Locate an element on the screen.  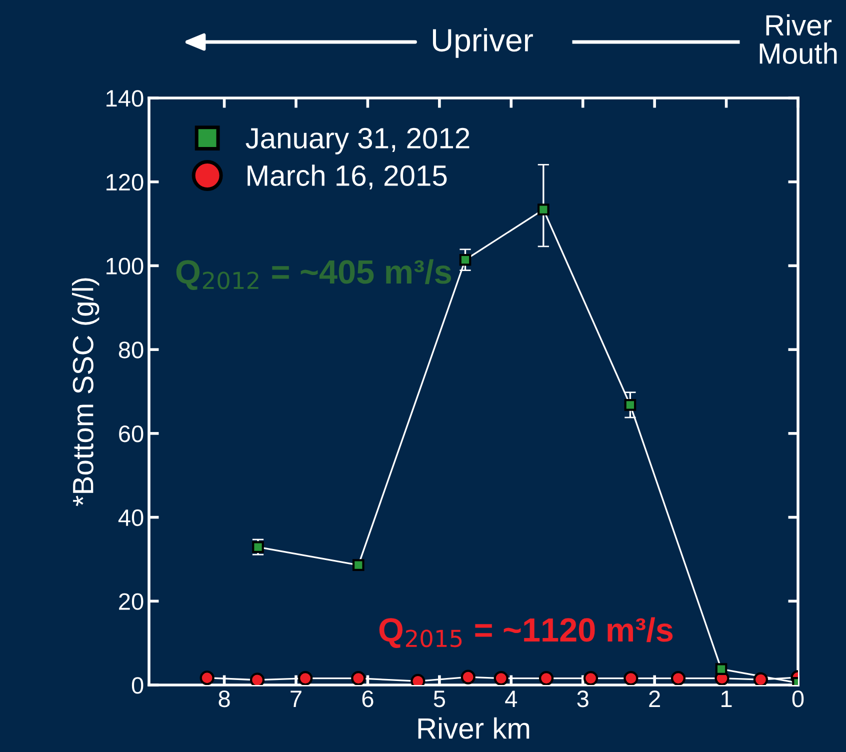
x-tick-label: 6 is located at coordinates (368, 699).